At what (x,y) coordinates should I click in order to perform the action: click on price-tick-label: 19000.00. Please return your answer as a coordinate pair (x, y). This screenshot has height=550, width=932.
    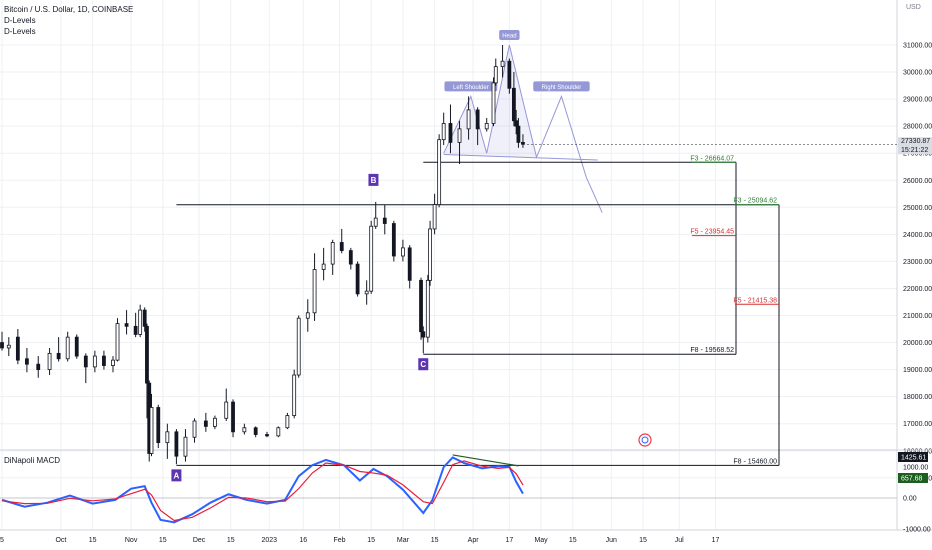
    Looking at the image, I should click on (917, 370).